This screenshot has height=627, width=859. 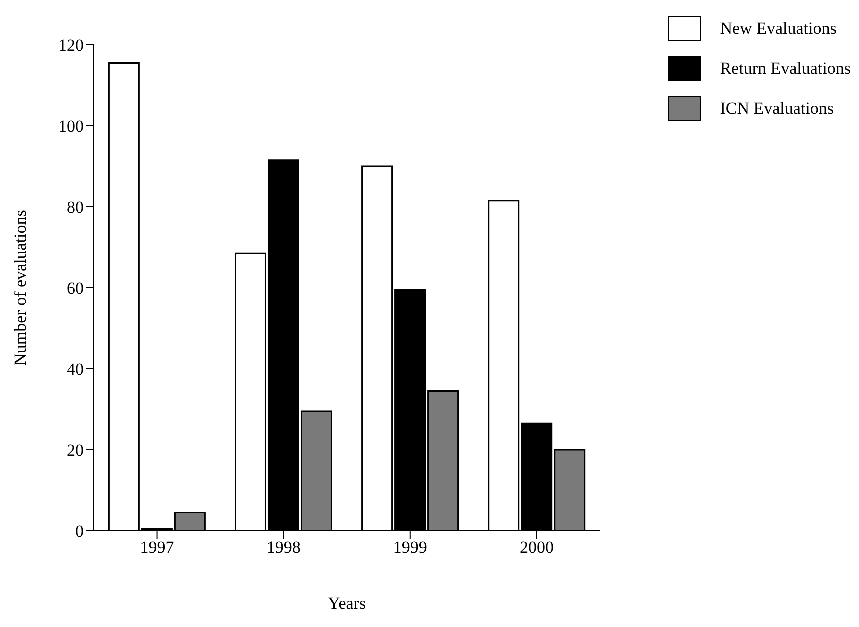 What do you see at coordinates (75, 450) in the screenshot?
I see `y-tick-label: 20` at bounding box center [75, 450].